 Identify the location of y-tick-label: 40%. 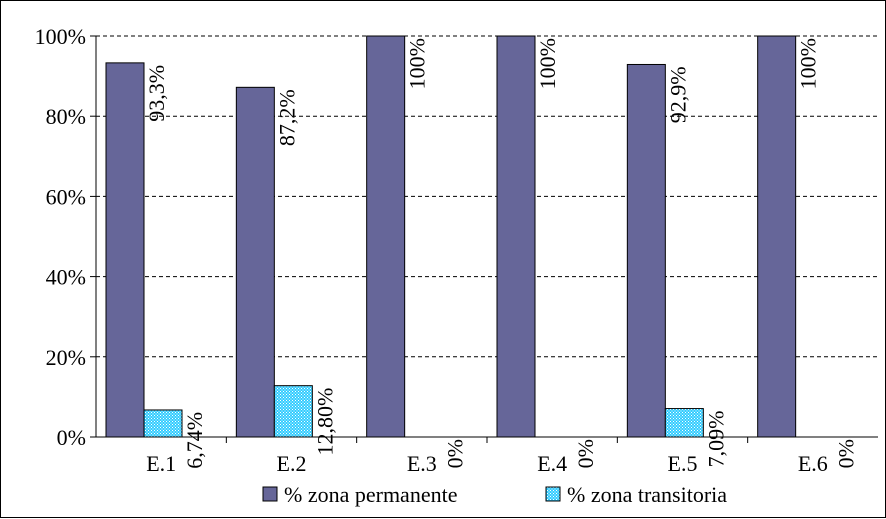
(66, 277).